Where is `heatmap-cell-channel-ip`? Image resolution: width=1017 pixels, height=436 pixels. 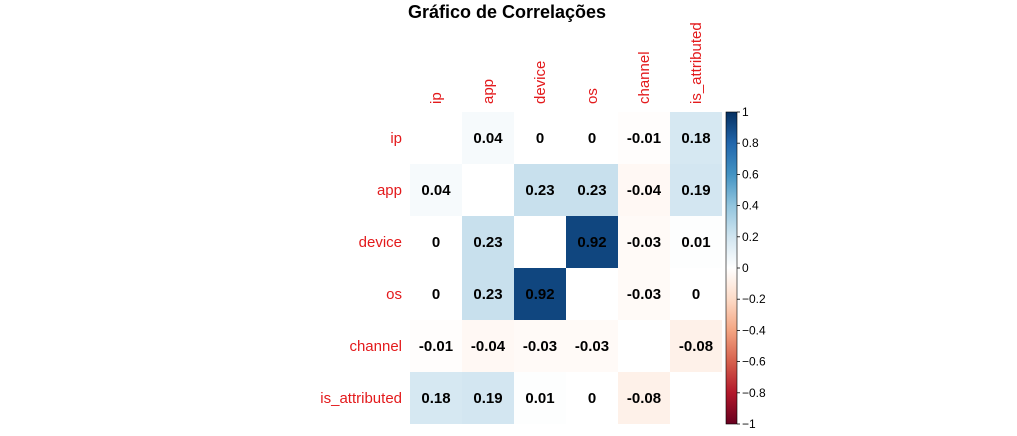 heatmap-cell-channel-ip is located at coordinates (436, 346).